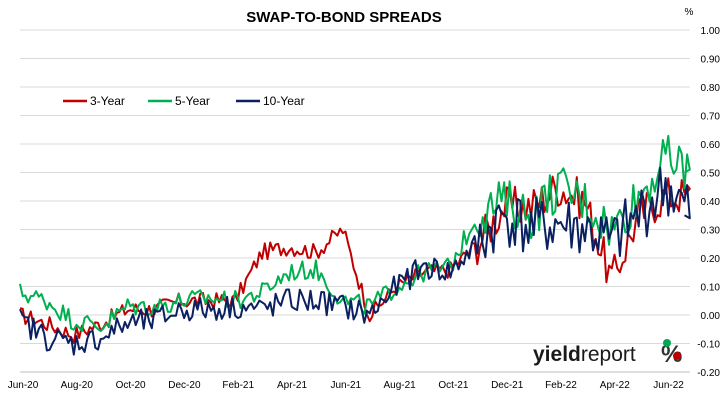 Image resolution: width=727 pixels, height=400 pixels. I want to click on x-tick-label: Dec-21, so click(507, 385).